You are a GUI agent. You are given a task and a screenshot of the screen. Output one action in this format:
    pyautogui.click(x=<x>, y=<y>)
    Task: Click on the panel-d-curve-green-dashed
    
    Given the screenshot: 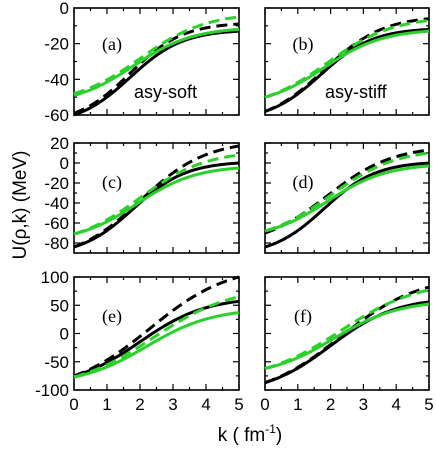 What is the action you would take?
    pyautogui.click(x=347, y=192)
    